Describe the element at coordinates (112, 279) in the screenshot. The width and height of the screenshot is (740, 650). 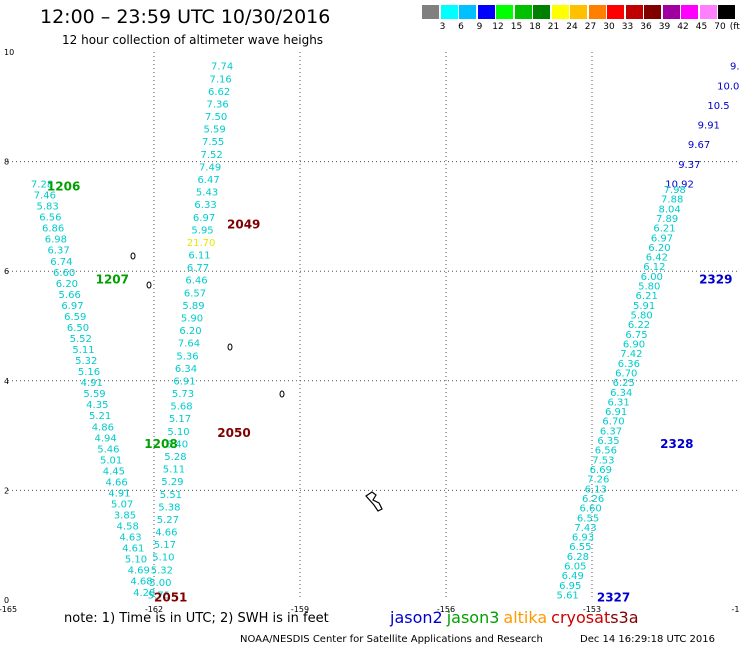
I see `track-label: 1207` at that location.